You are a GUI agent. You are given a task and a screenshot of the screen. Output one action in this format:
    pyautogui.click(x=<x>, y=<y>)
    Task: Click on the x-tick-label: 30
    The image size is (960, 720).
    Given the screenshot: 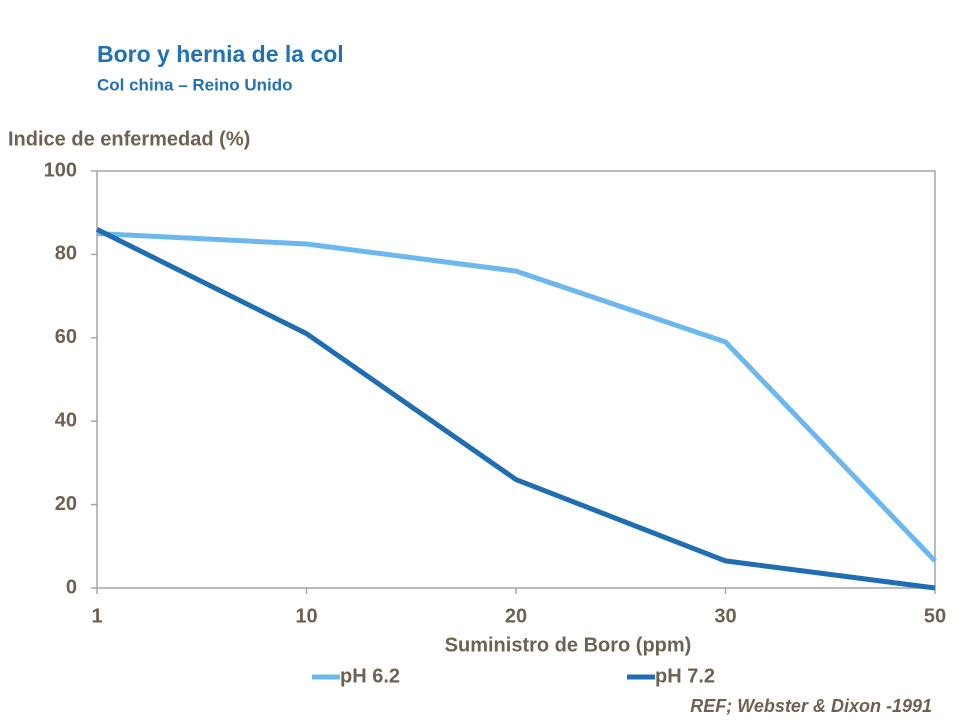 What is the action you would take?
    pyautogui.click(x=725, y=616)
    